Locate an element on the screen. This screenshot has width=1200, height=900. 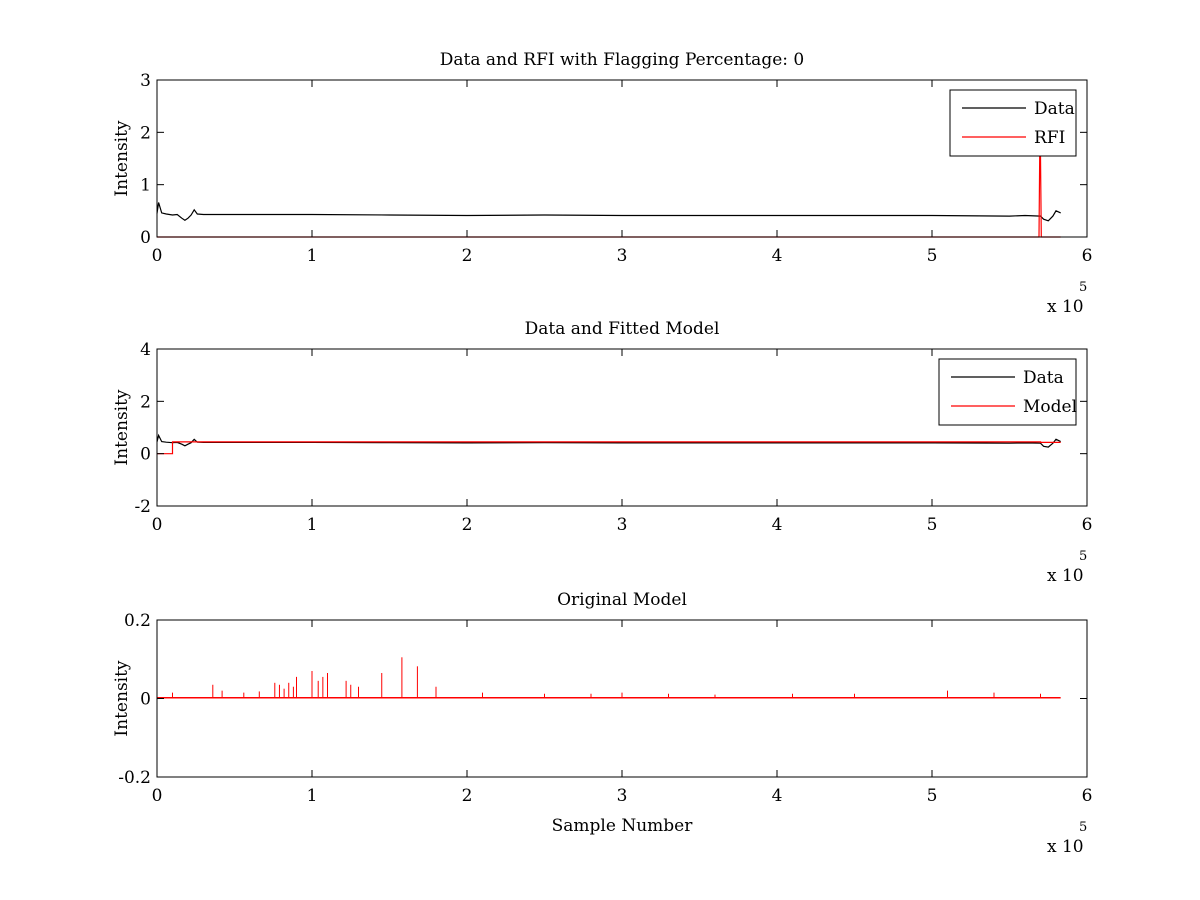
subplot-title: Data and RFI with Flagging Percentage: 0 is located at coordinates (622, 60).